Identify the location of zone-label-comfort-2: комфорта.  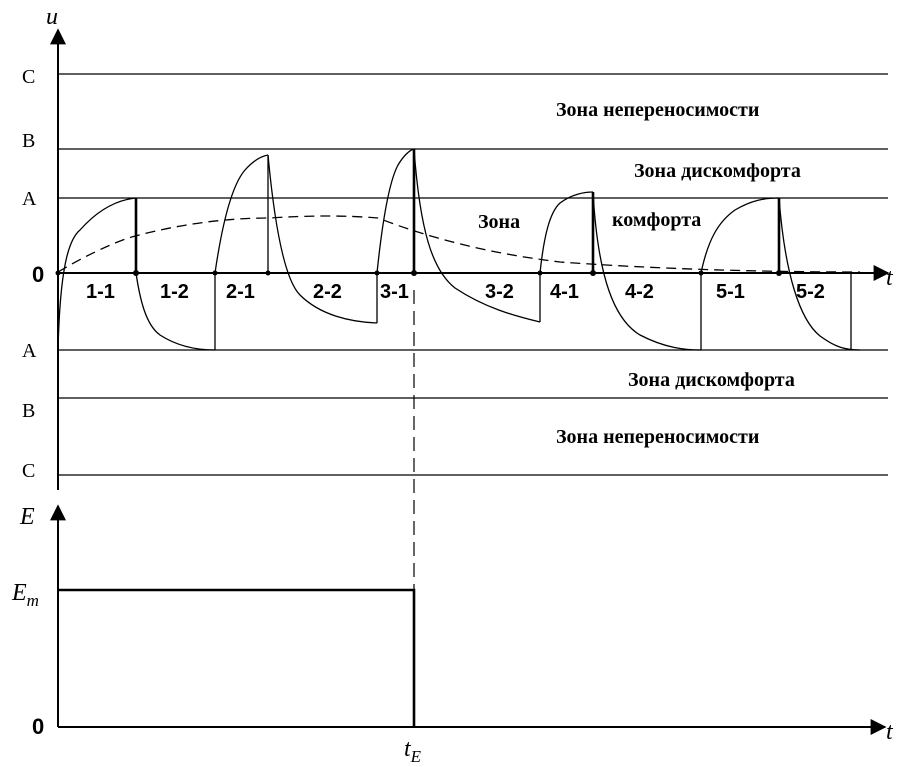
(656, 220).